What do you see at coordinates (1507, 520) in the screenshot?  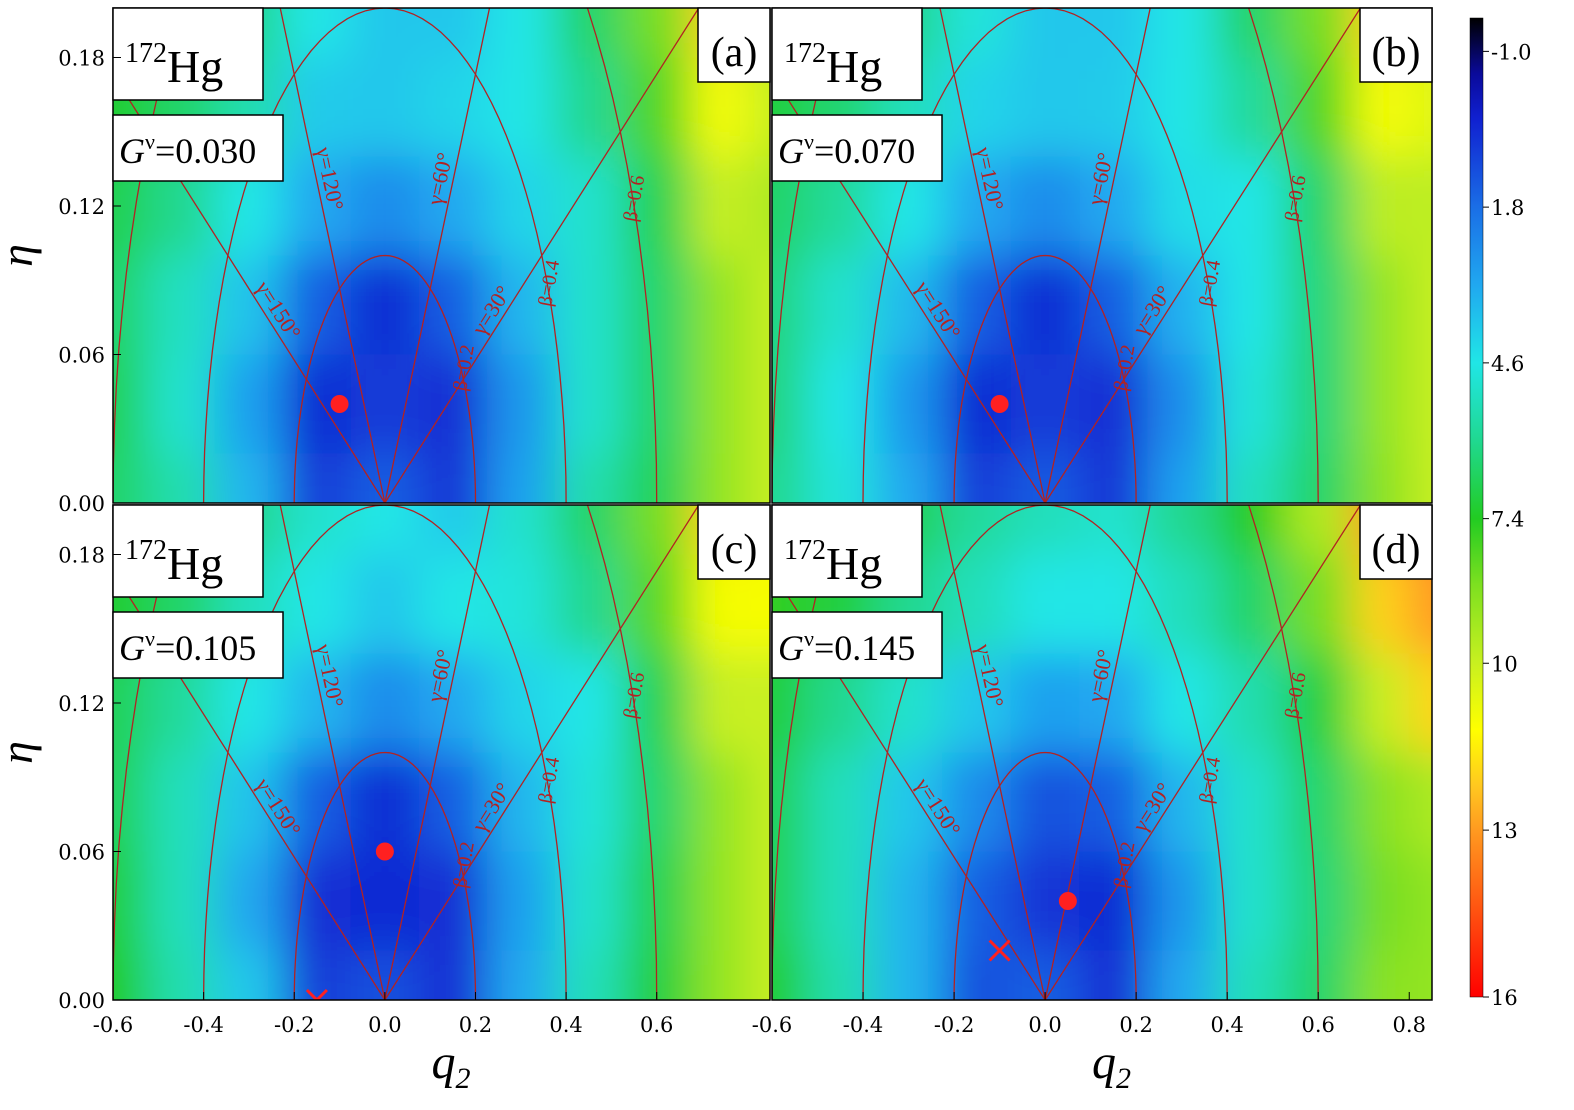 I see `colorbar-tick-label: 7.4` at bounding box center [1507, 520].